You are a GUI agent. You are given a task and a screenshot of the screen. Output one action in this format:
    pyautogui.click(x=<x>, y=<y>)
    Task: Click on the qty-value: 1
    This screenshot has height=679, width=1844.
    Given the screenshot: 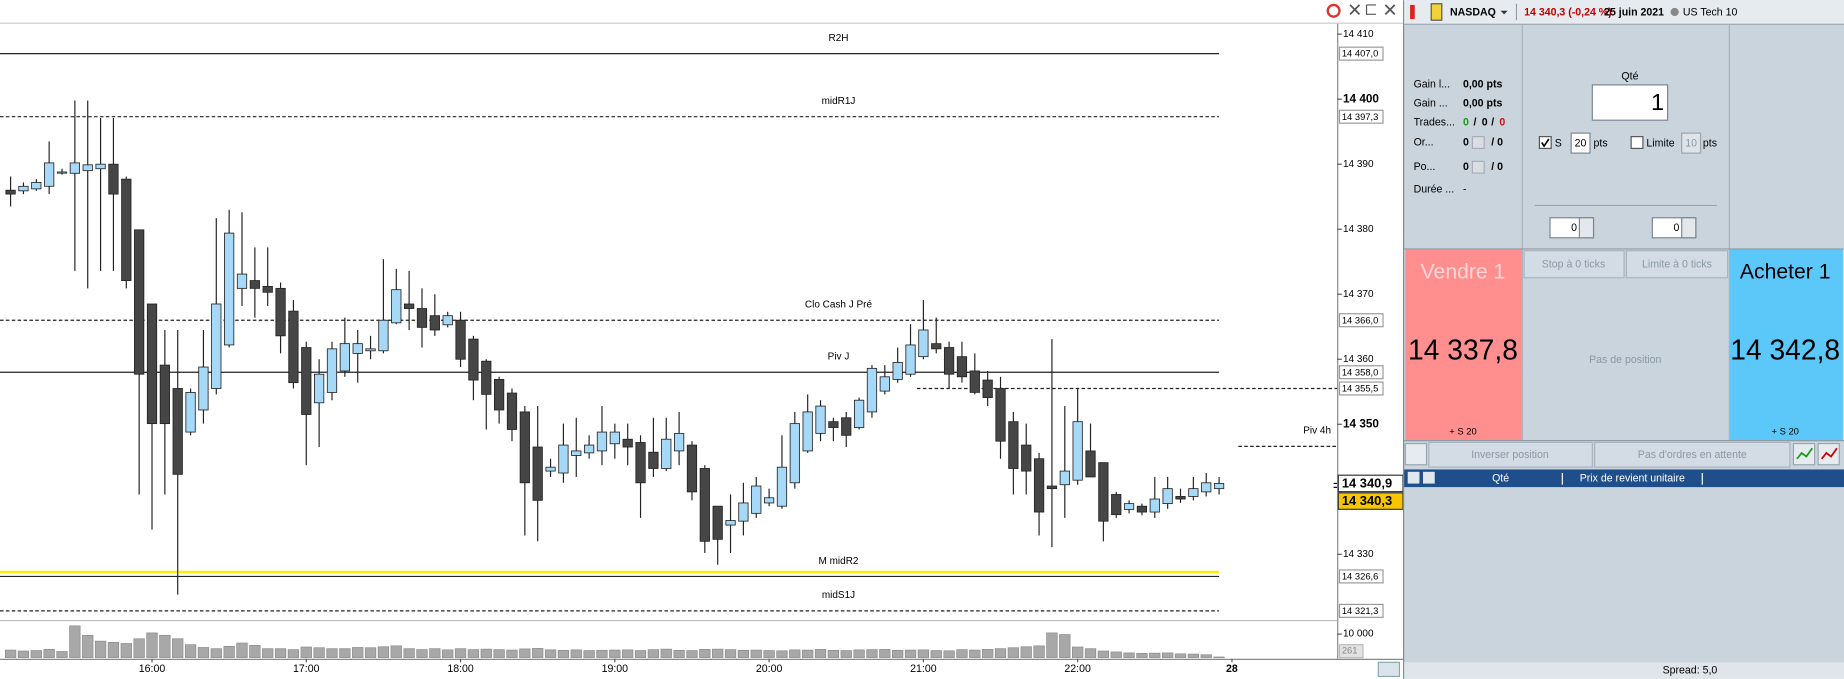 What is the action you would take?
    pyautogui.click(x=1657, y=102)
    